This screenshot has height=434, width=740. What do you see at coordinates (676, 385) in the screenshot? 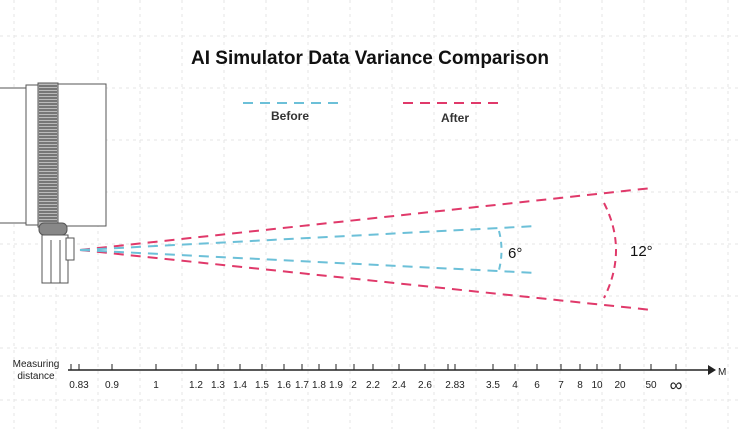
I see `axis-tick-label: ∞` at bounding box center [676, 385].